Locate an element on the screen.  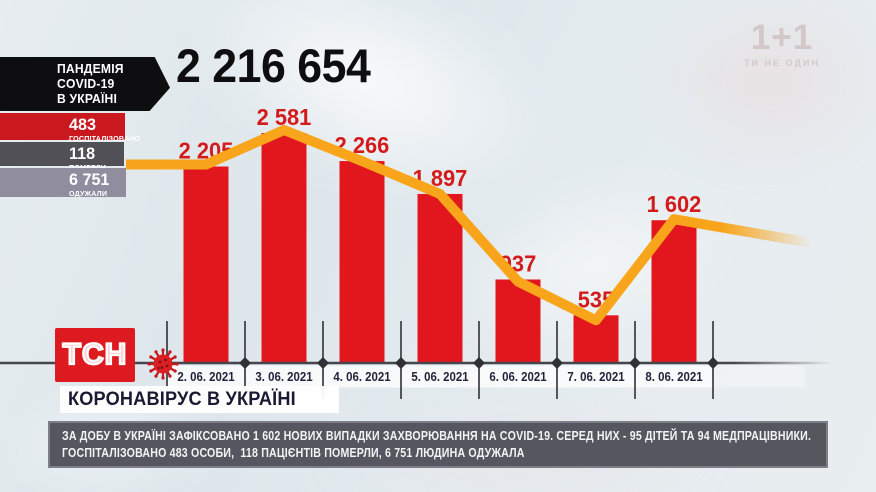
axis-tick-diamond is located at coordinates (323, 363).